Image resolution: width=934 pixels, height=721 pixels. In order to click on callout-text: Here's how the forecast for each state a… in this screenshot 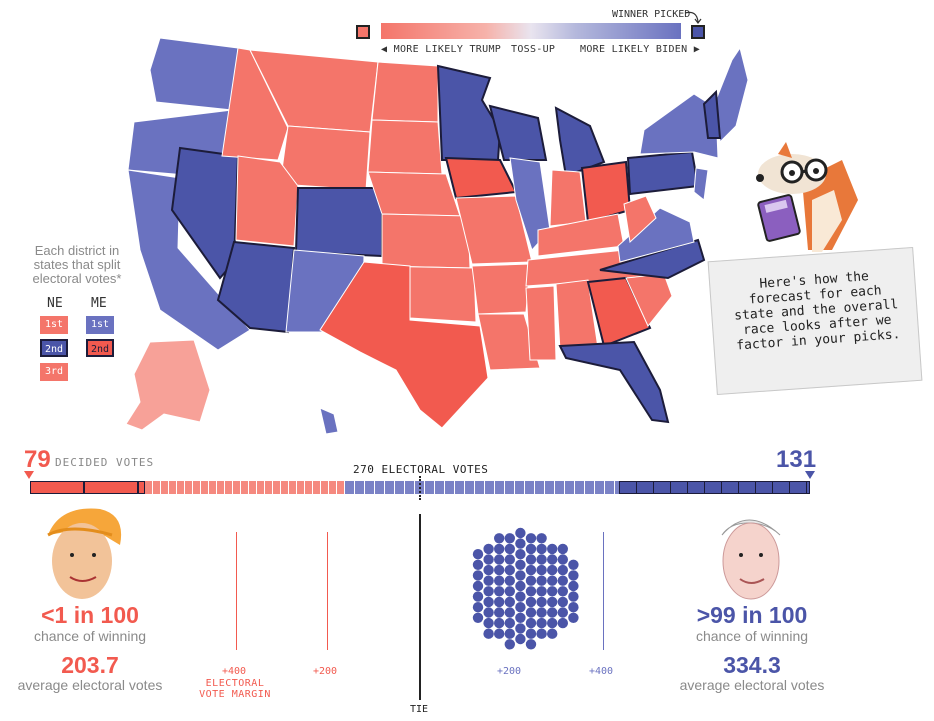, I will do `click(817, 311)`.